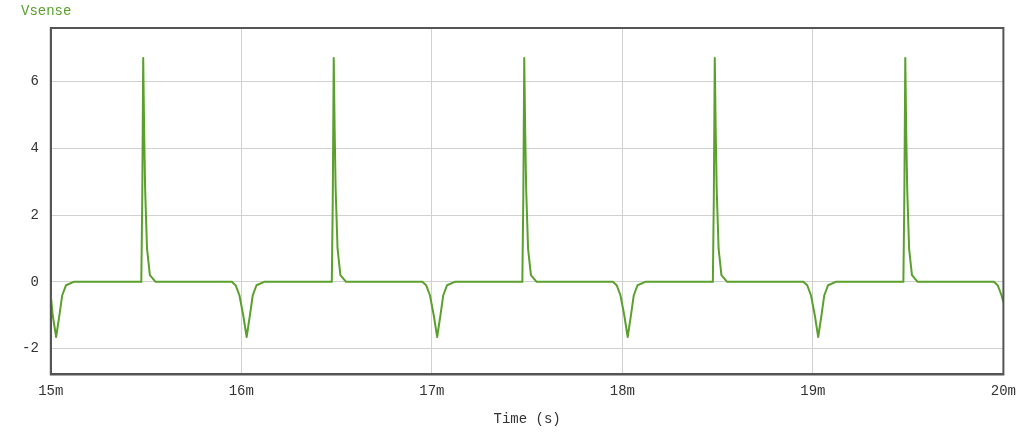  What do you see at coordinates (1003, 390) in the screenshot?
I see `x-tick-label: 20m` at bounding box center [1003, 390].